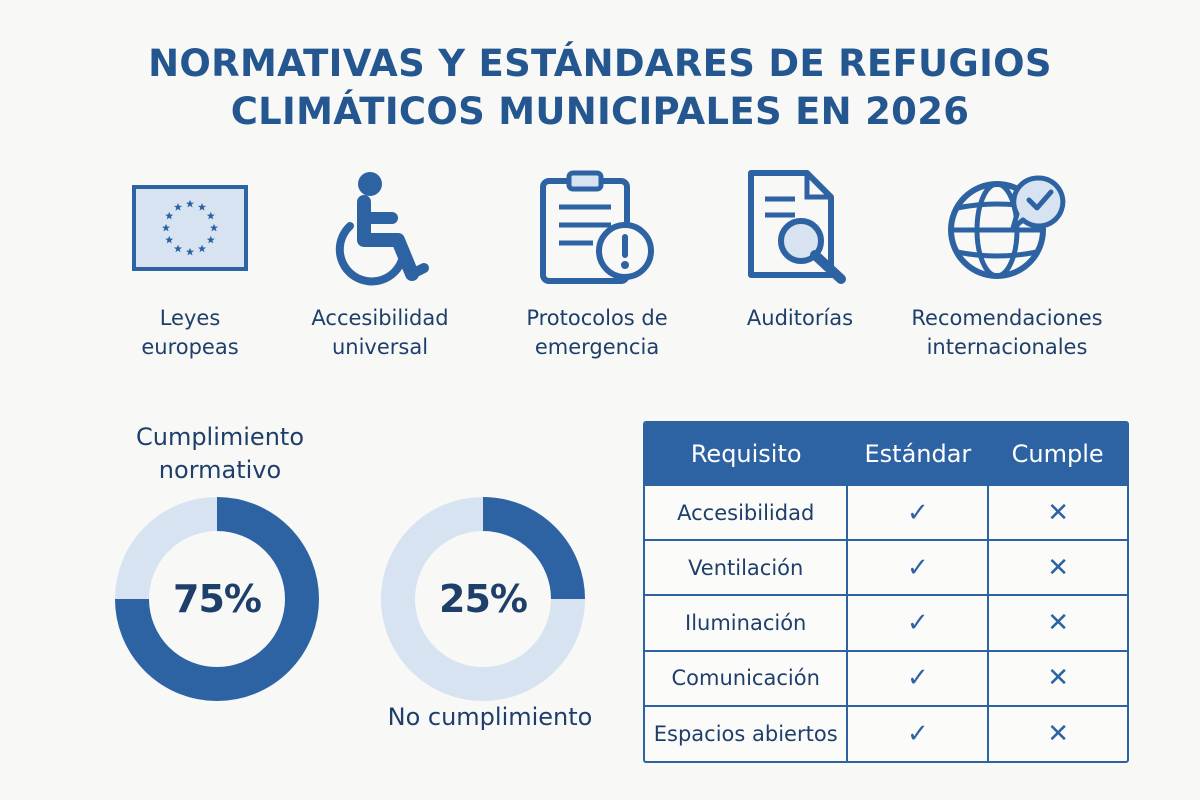 The height and width of the screenshot is (800, 1200). I want to click on compliance-label-line-1: Cumplimiento, so click(220, 437).